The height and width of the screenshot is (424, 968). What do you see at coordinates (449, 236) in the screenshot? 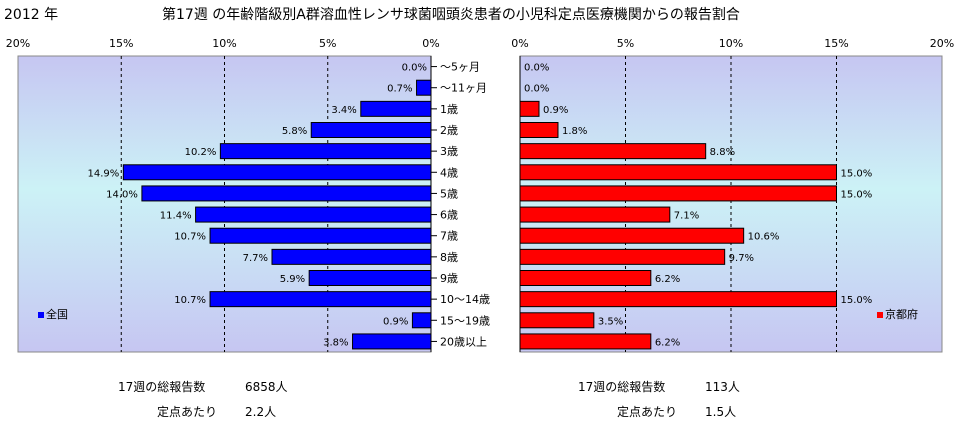
I see `age-category-label: 7歳` at bounding box center [449, 236].